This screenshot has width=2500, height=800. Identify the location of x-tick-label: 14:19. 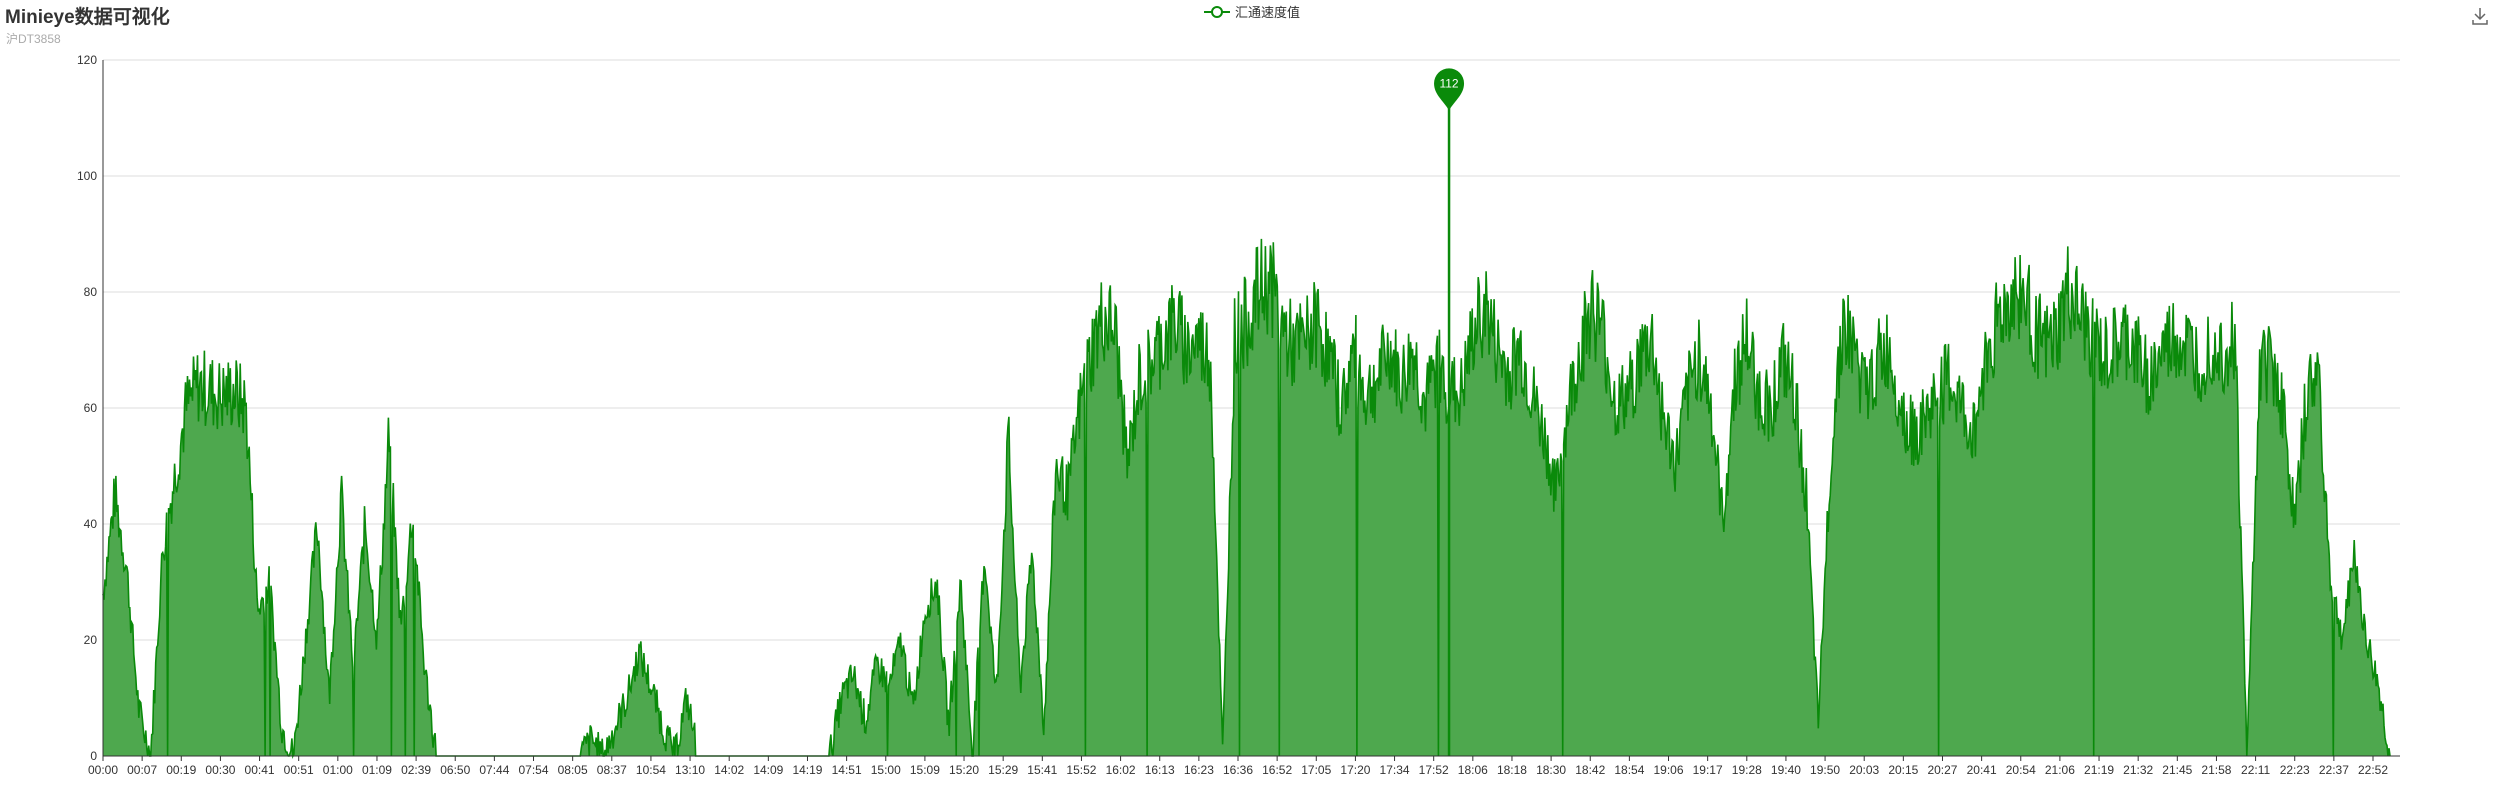
(807, 770).